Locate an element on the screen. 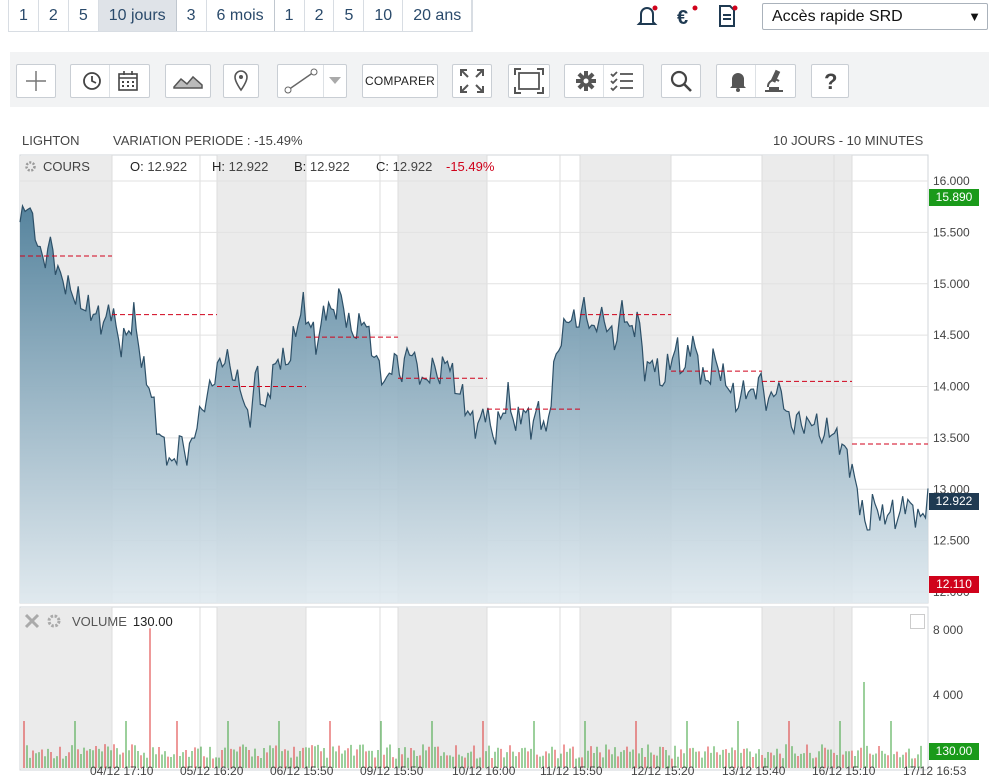 Image resolution: width=991 pixels, height=777 pixels. series-label: COURS is located at coordinates (66, 166).